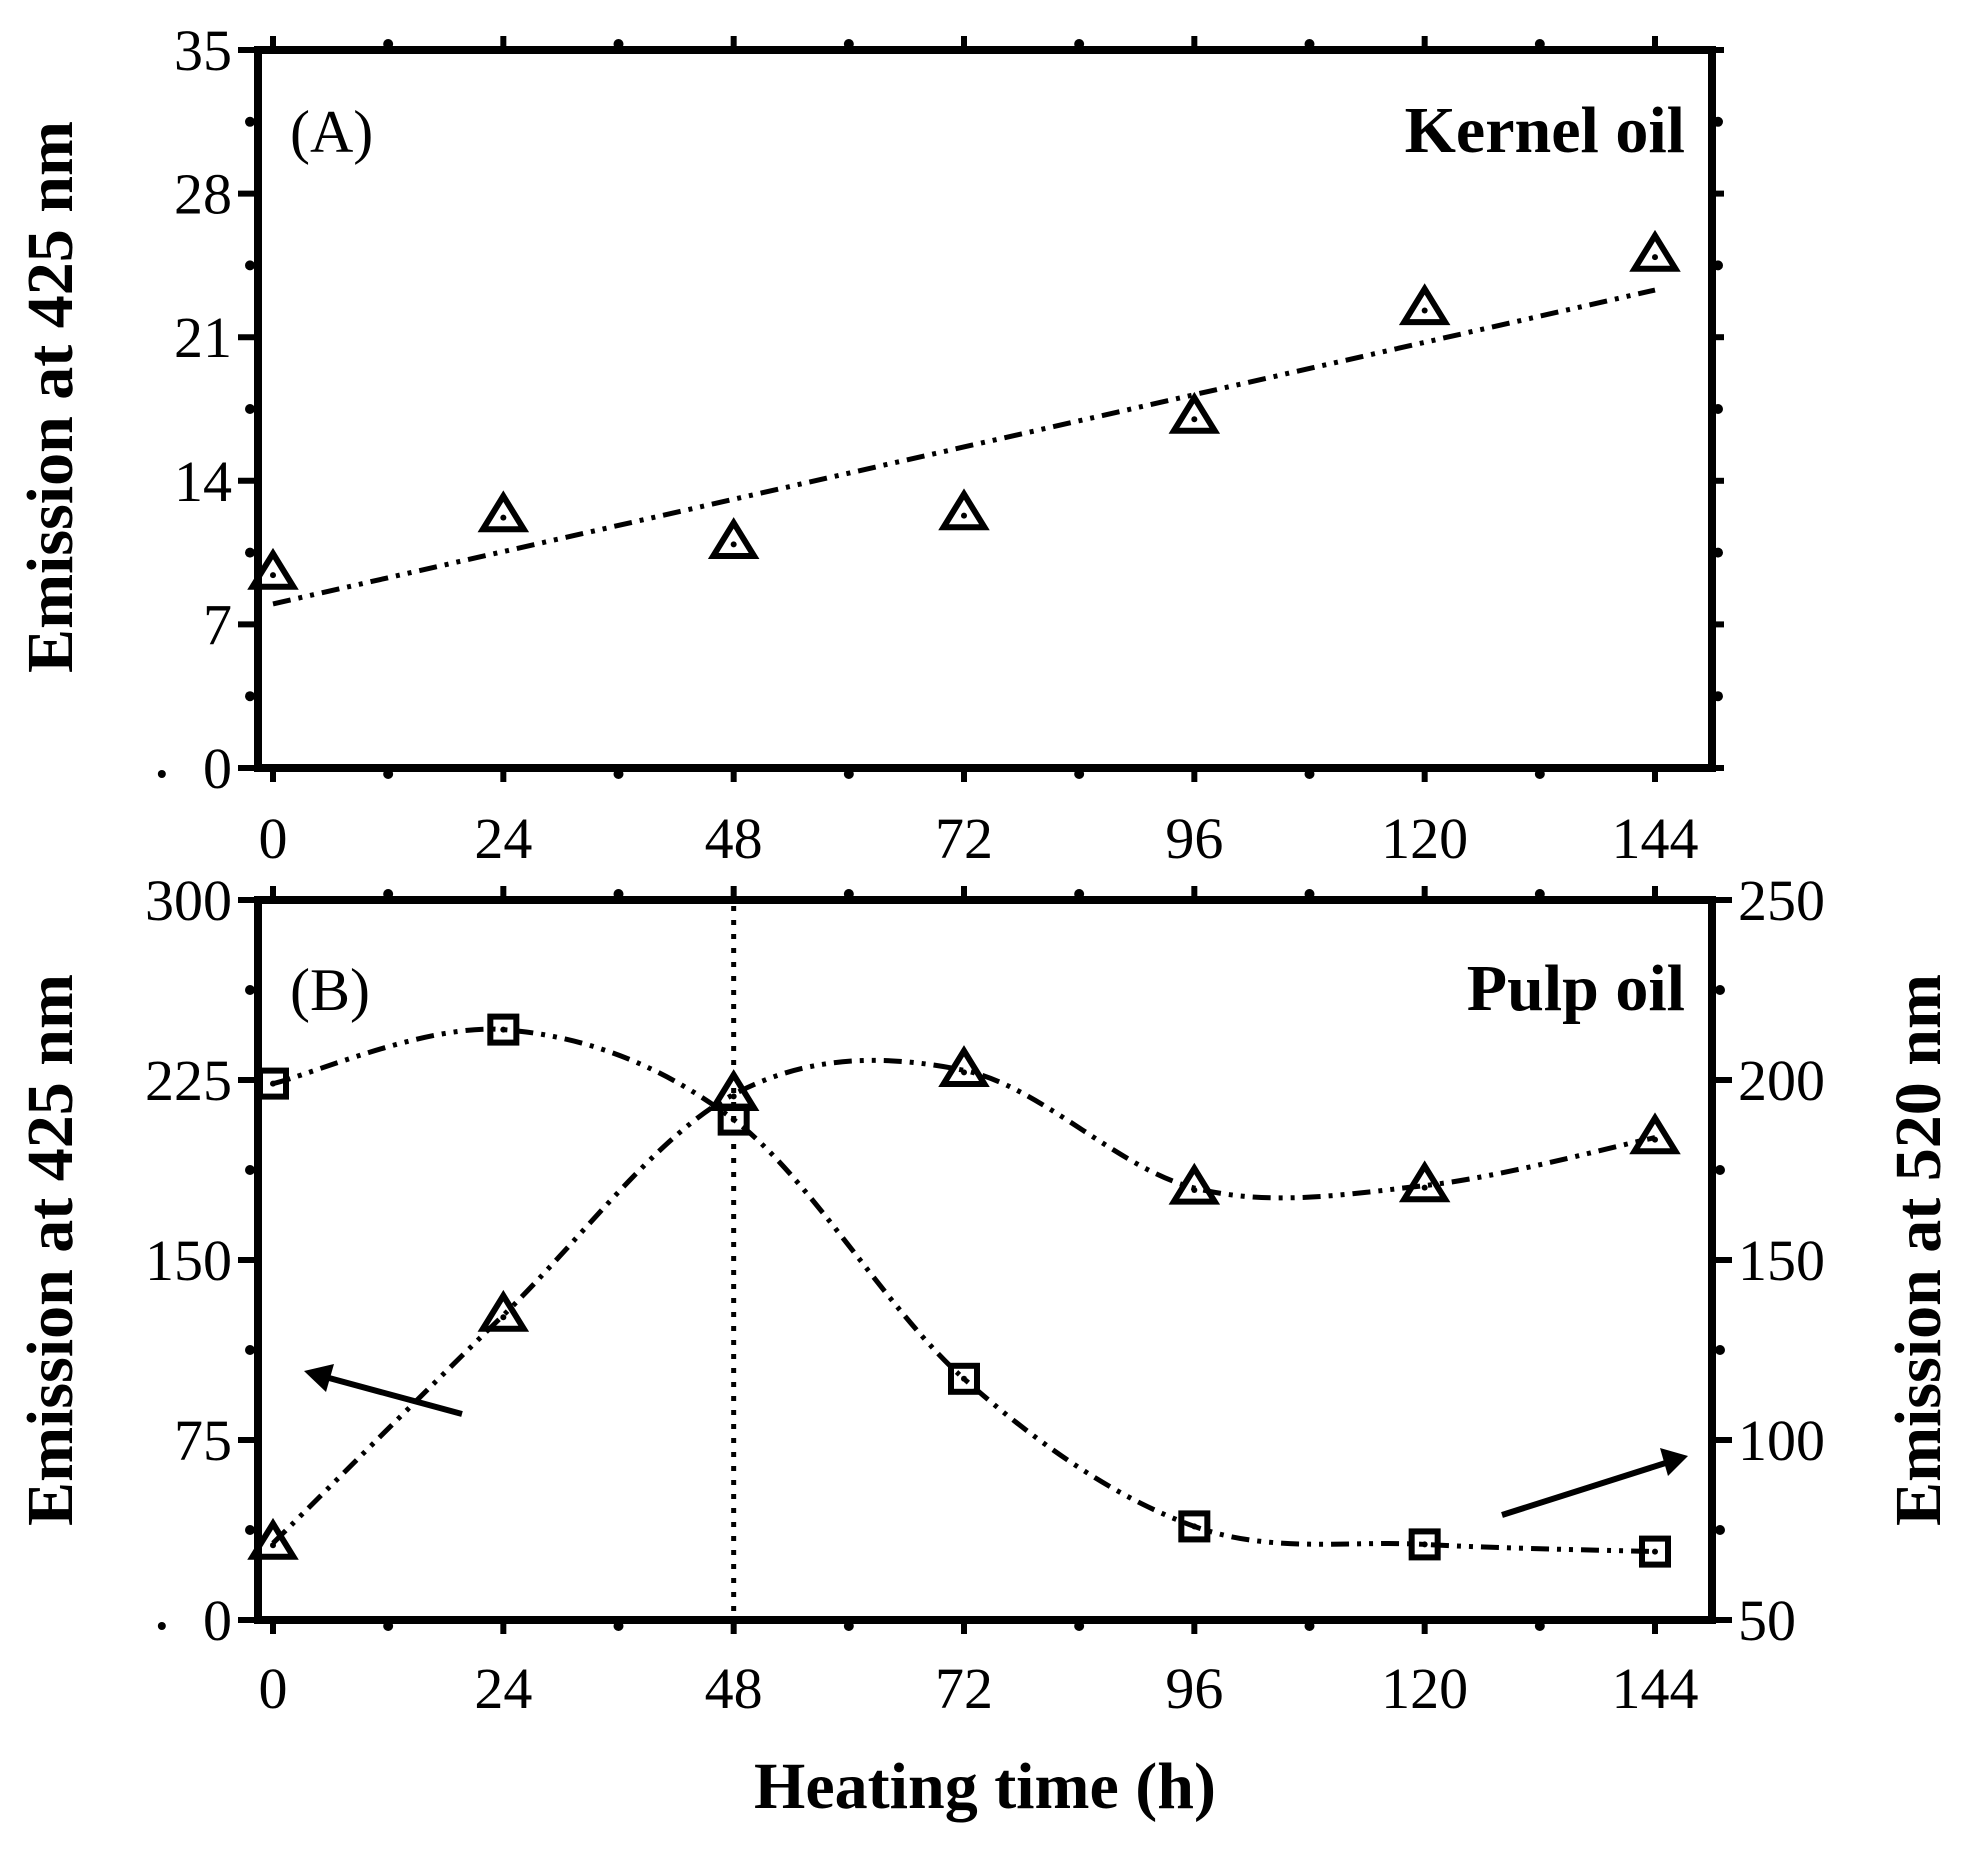 Image resolution: width=1978 pixels, height=1852 pixels. What do you see at coordinates (964, 447) in the screenshot?
I see `panel-a-fit-line` at bounding box center [964, 447].